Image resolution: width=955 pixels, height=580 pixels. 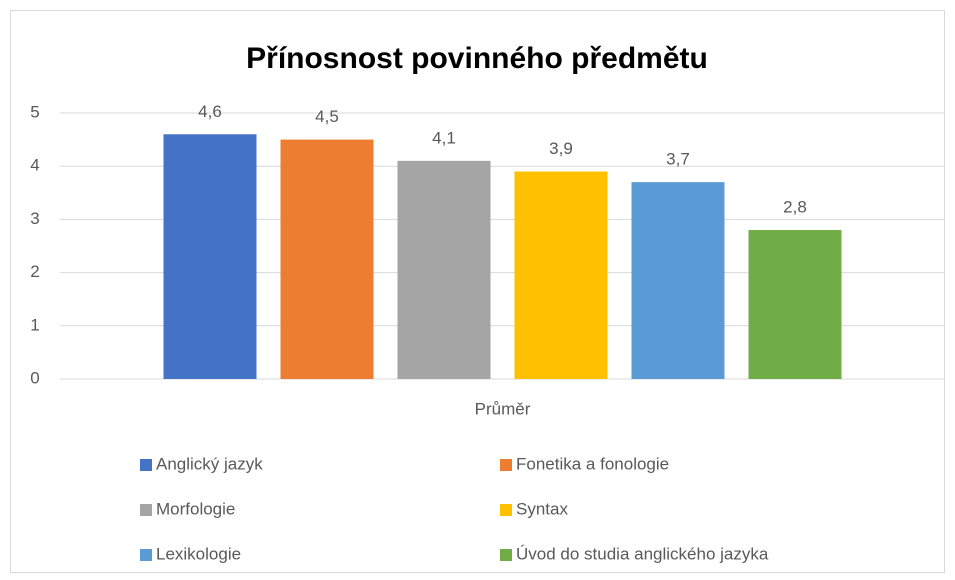 I want to click on y-tick-label: 0, so click(x=34, y=377).